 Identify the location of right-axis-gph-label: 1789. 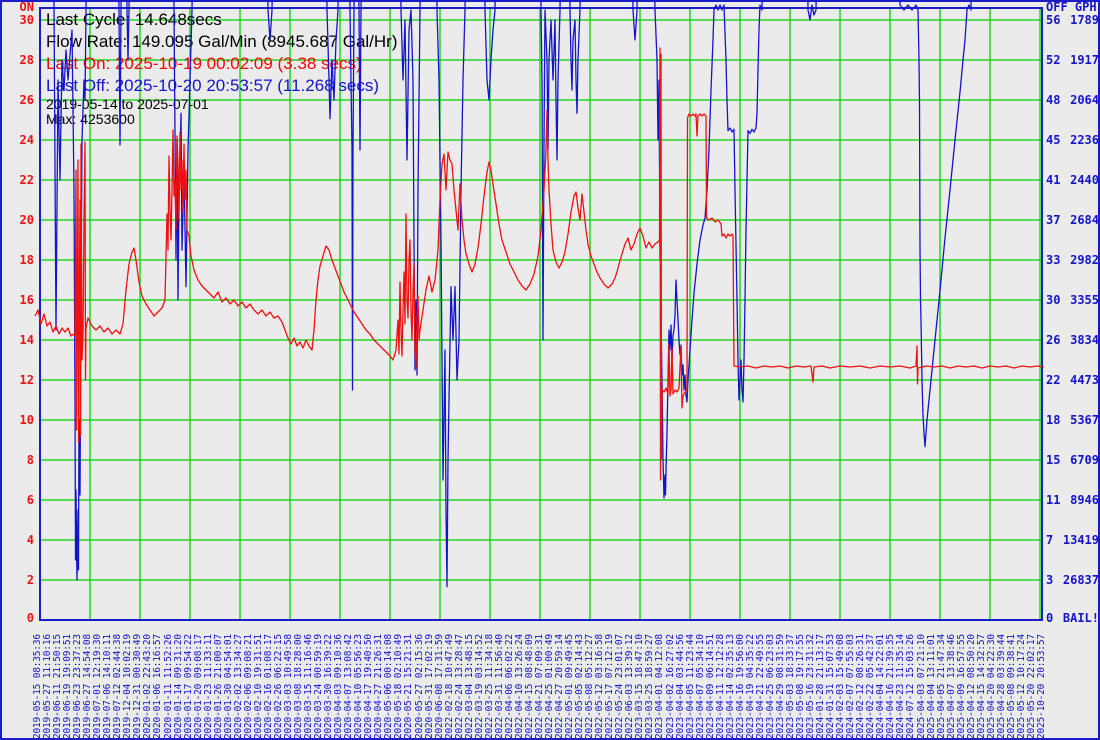
(1084, 20).